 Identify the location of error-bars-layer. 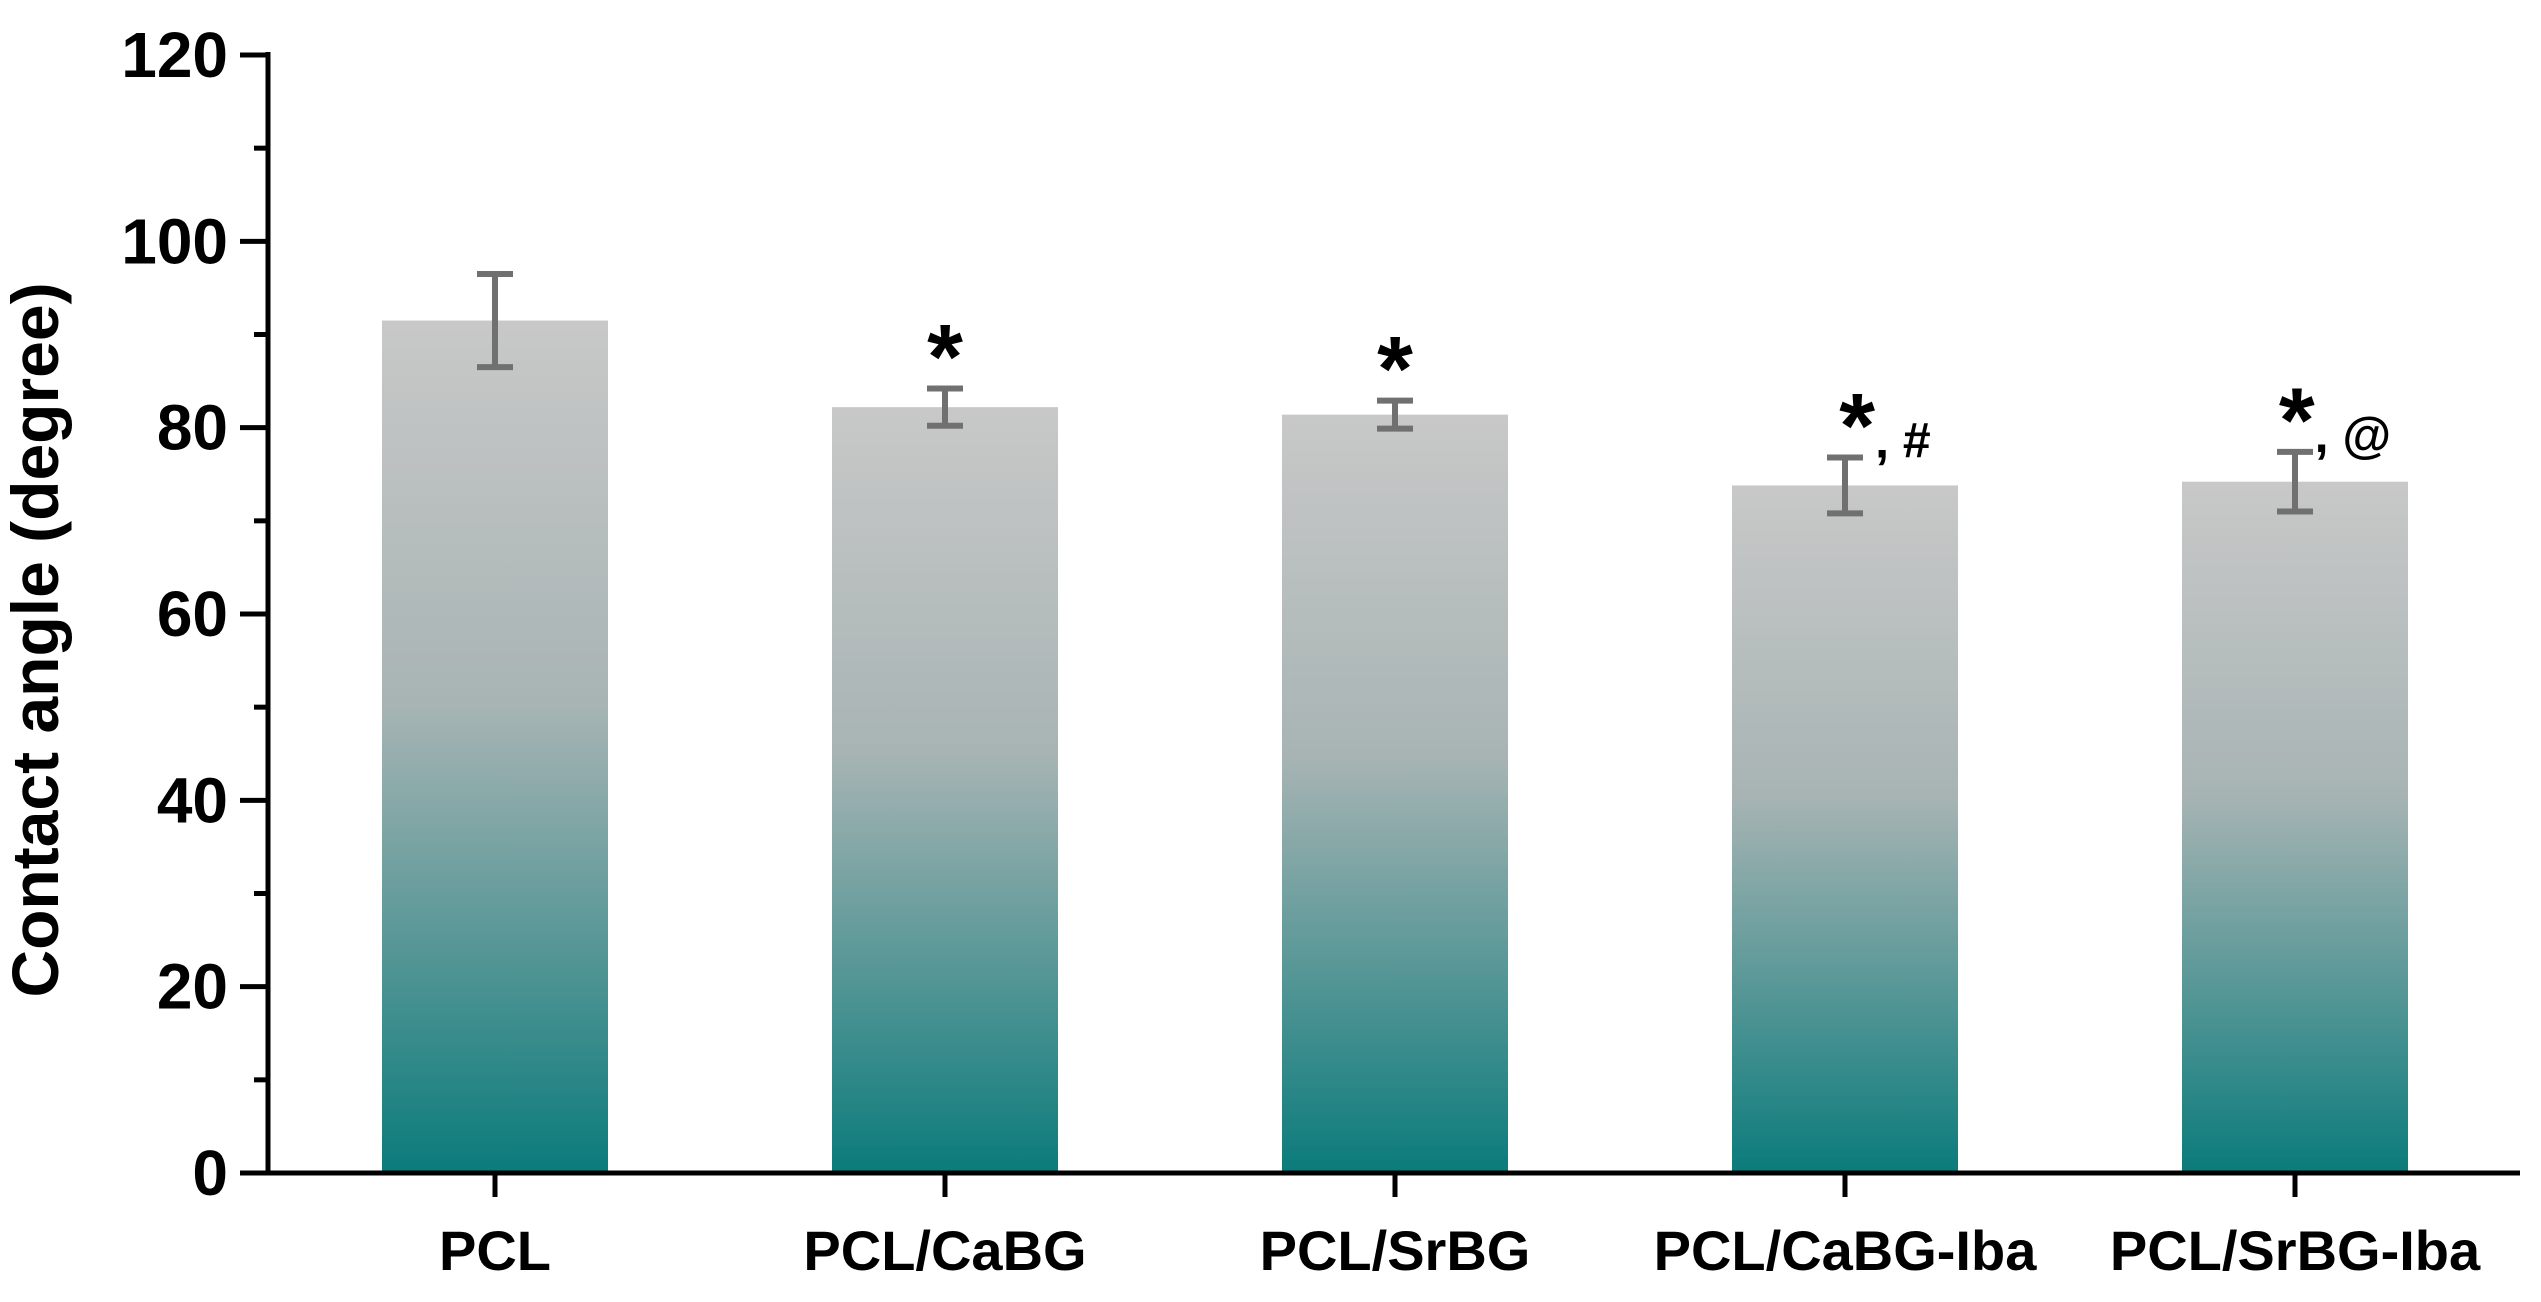
(1395, 393).